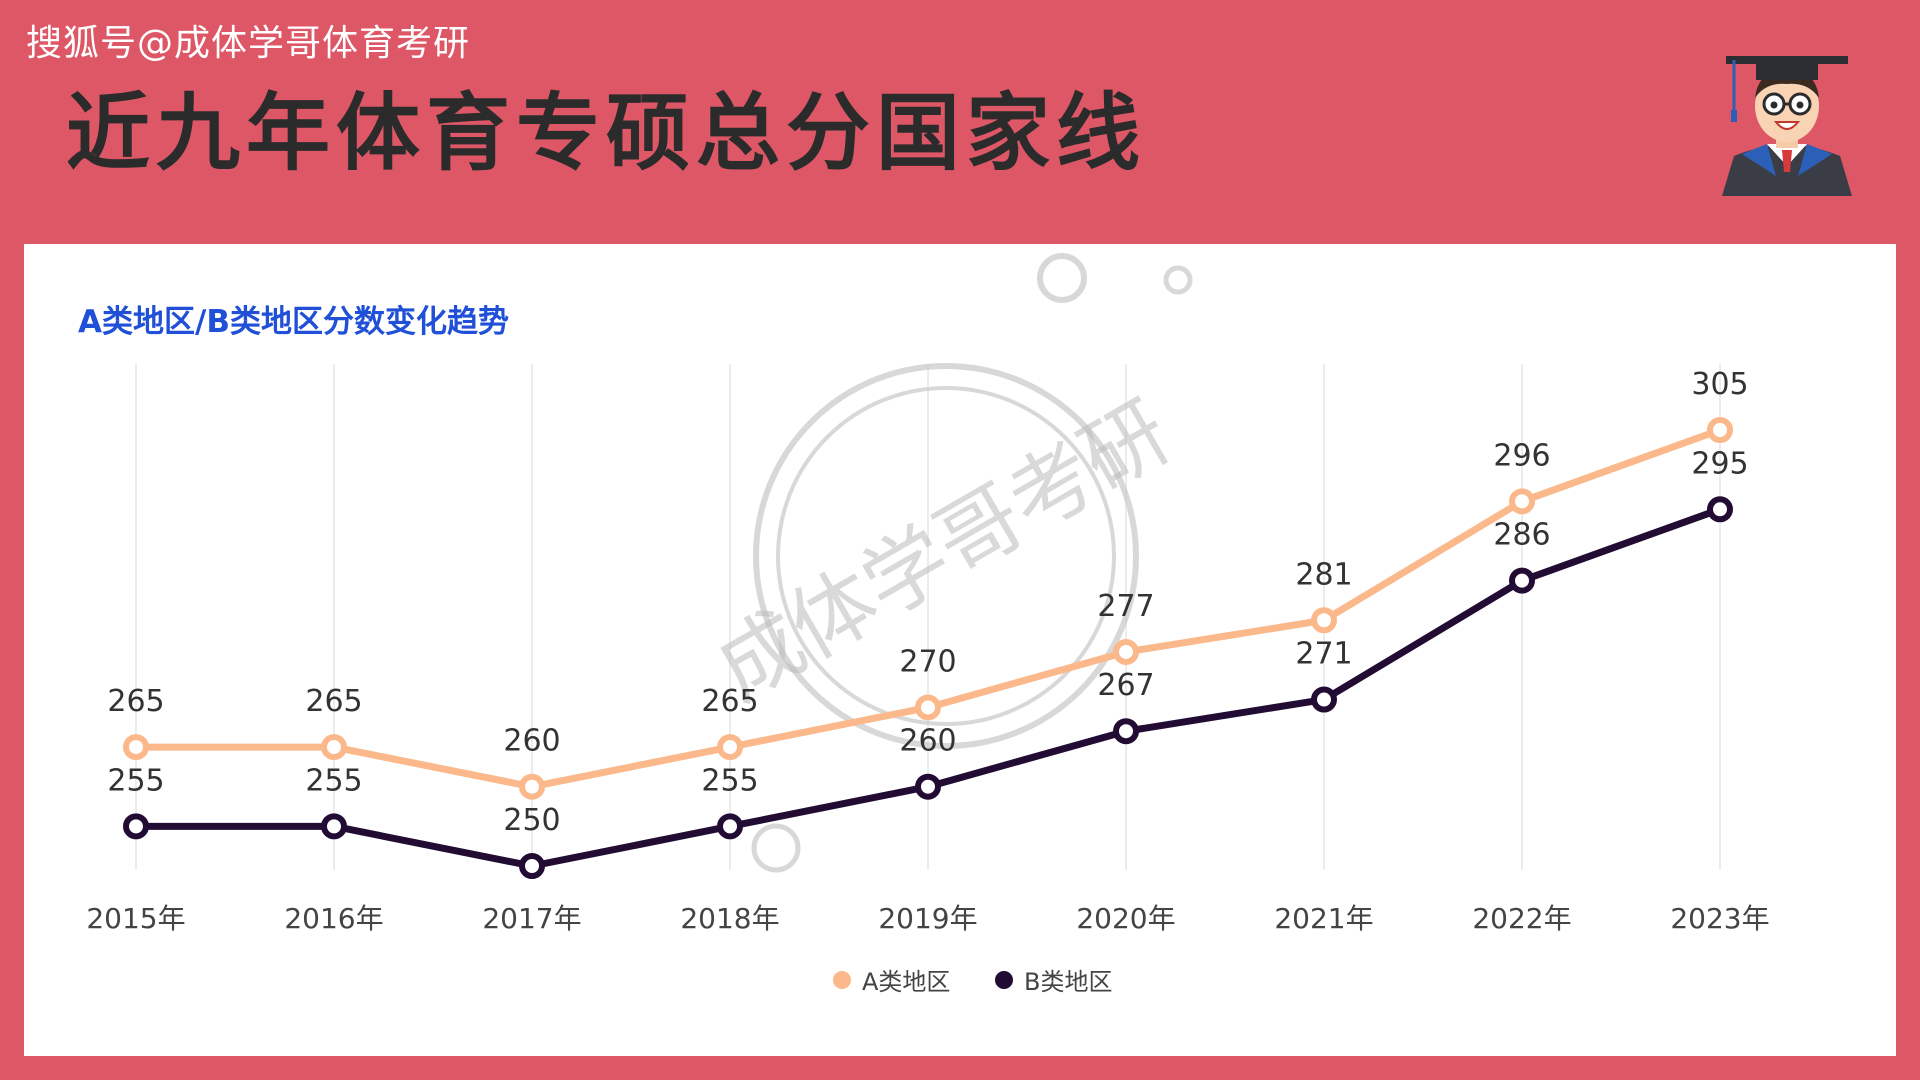 The image size is (1920, 1080). What do you see at coordinates (1521, 918) in the screenshot?
I see `x-tick-label: 2022年` at bounding box center [1521, 918].